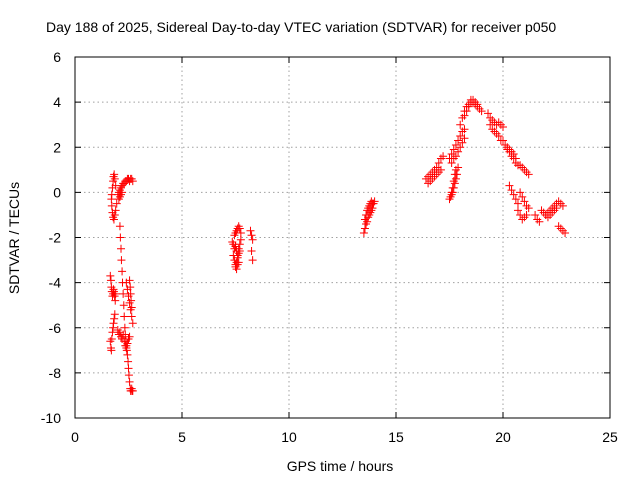  What do you see at coordinates (57, 102) in the screenshot?
I see `y-tick-label: 4` at bounding box center [57, 102].